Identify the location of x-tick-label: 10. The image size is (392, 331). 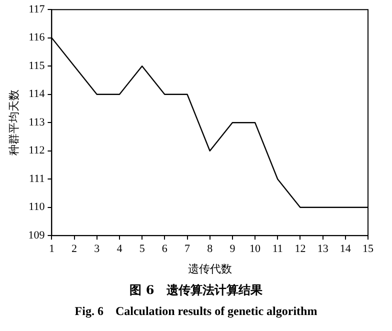
(256, 249).